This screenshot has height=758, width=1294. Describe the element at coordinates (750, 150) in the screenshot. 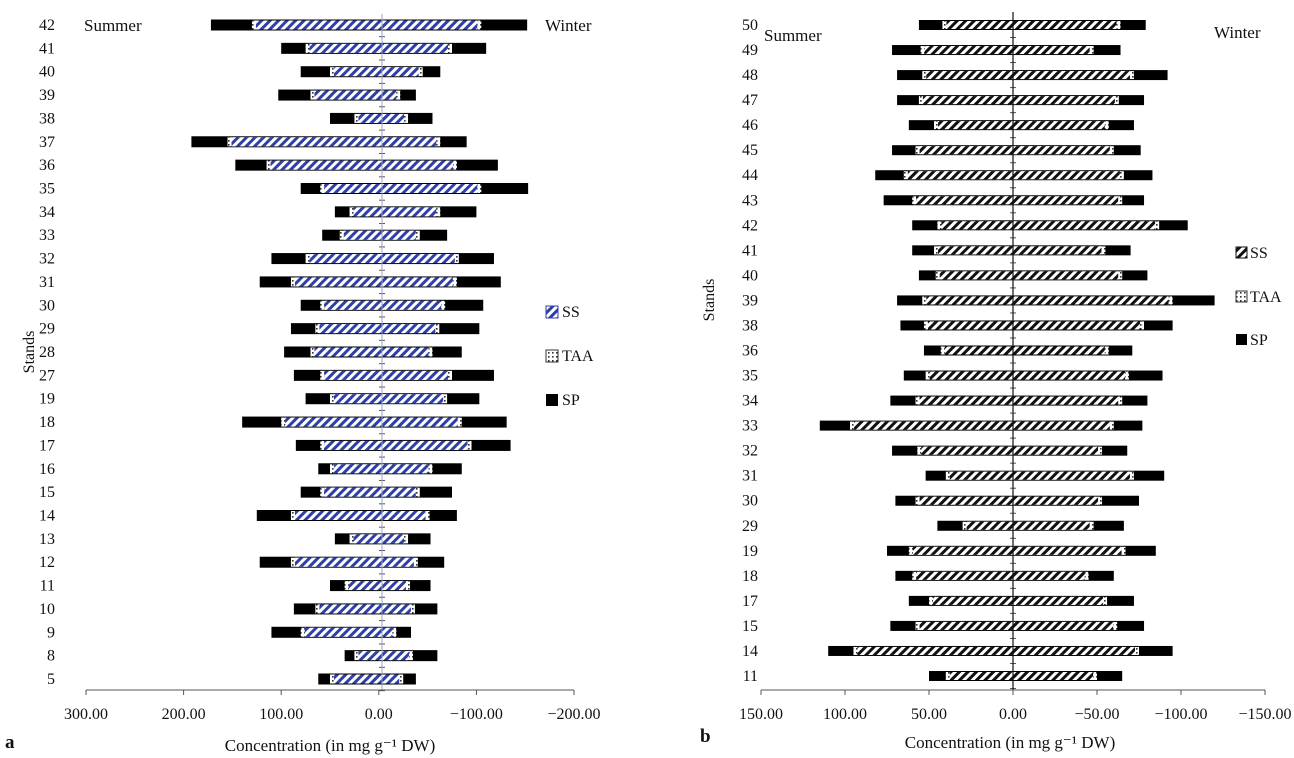

I see `y-tick-label: 45` at that location.